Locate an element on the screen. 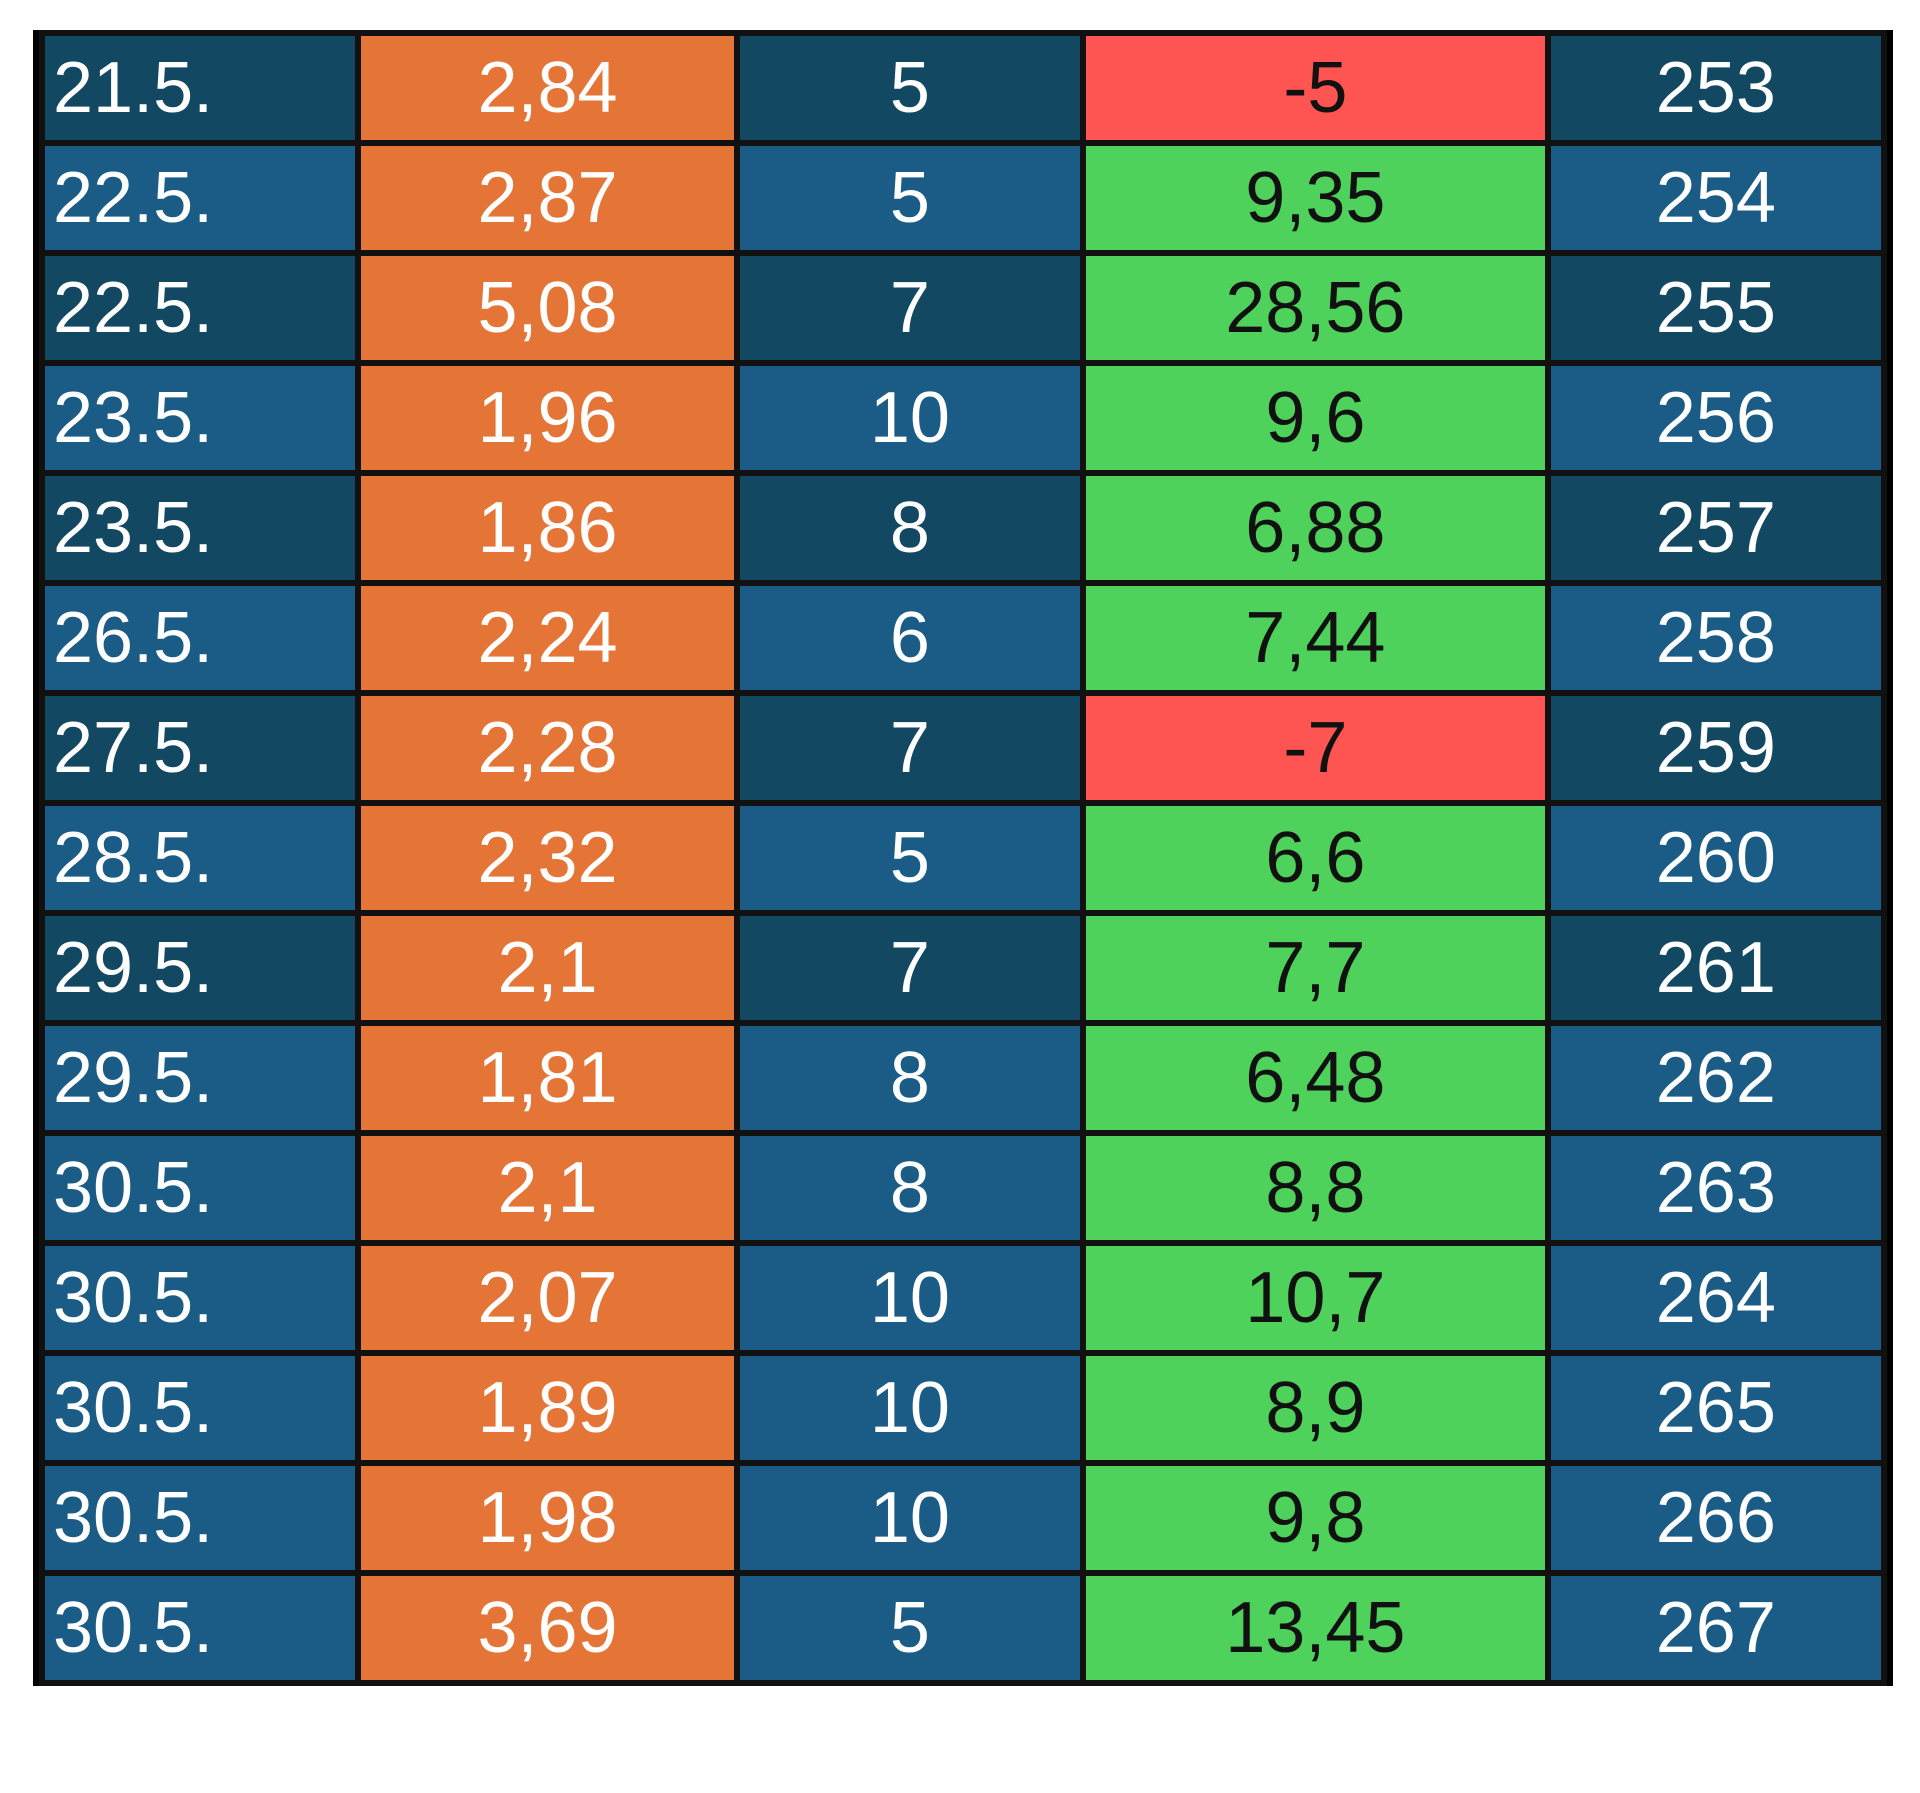 This screenshot has width=1920, height=1793. table-row: 30.5. 1,98 10 9,8 266 is located at coordinates (963, 1518).